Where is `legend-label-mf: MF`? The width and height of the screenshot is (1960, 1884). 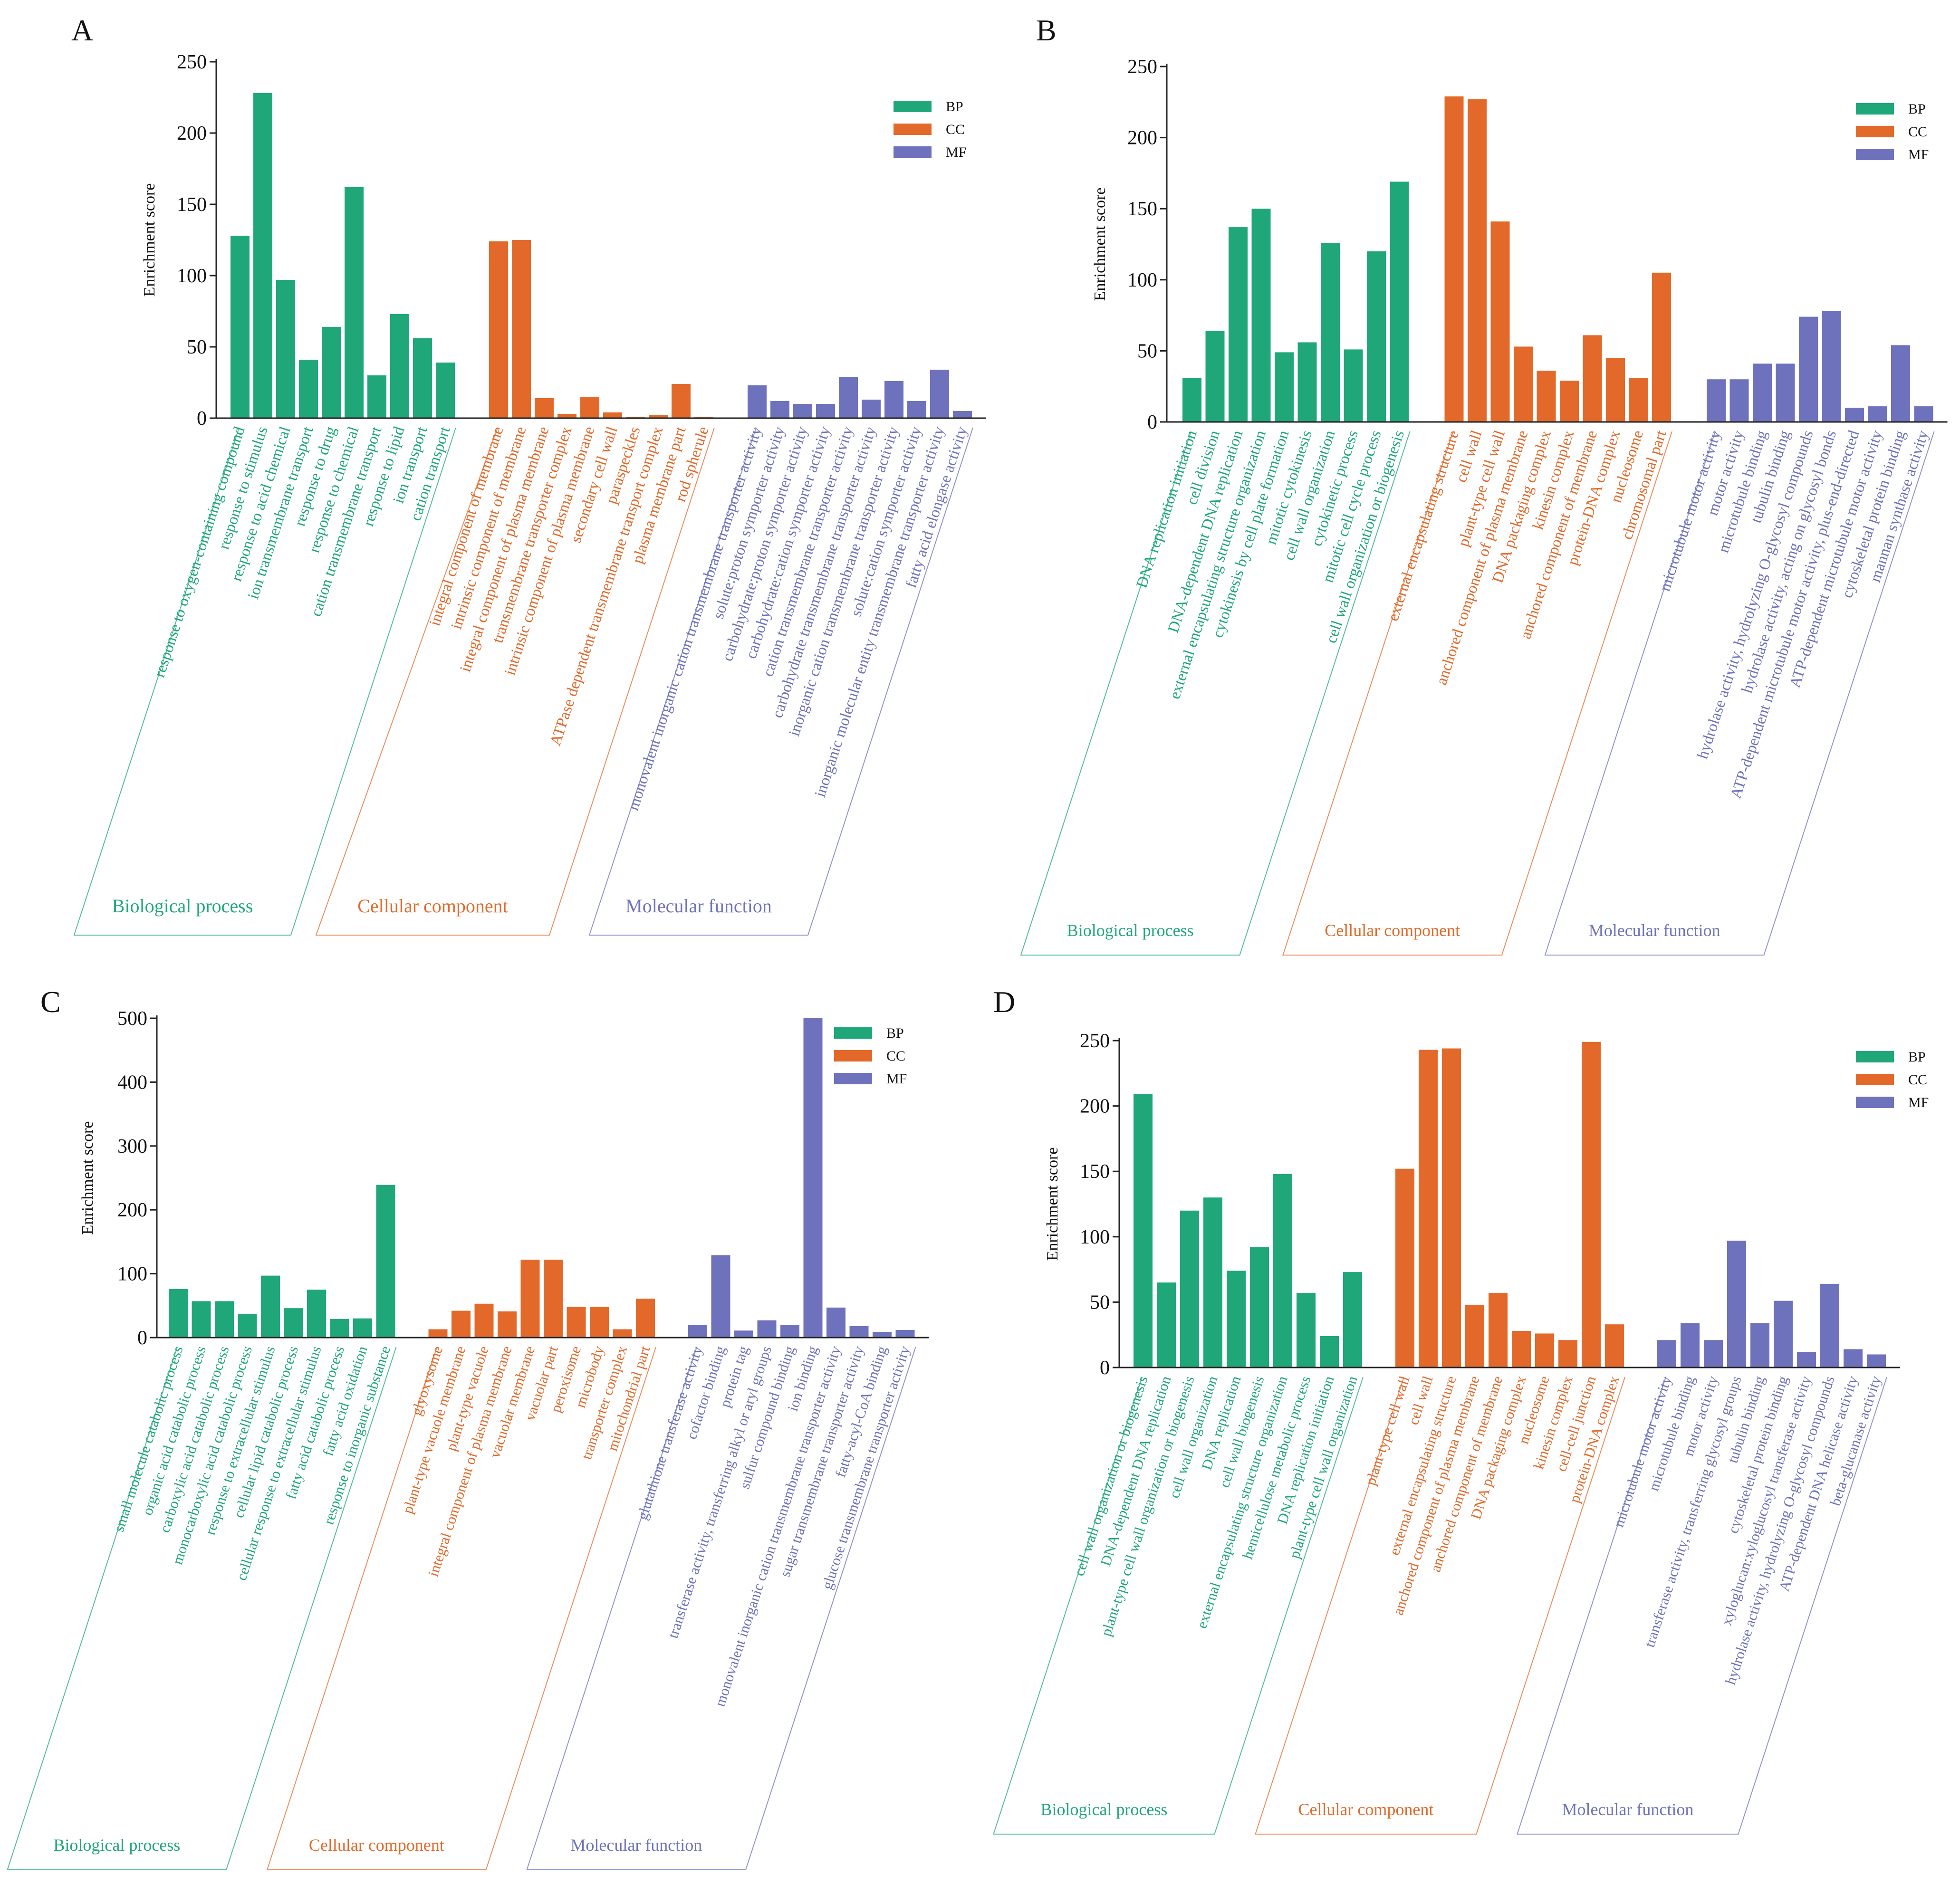 legend-label-mf: MF is located at coordinates (1919, 1103).